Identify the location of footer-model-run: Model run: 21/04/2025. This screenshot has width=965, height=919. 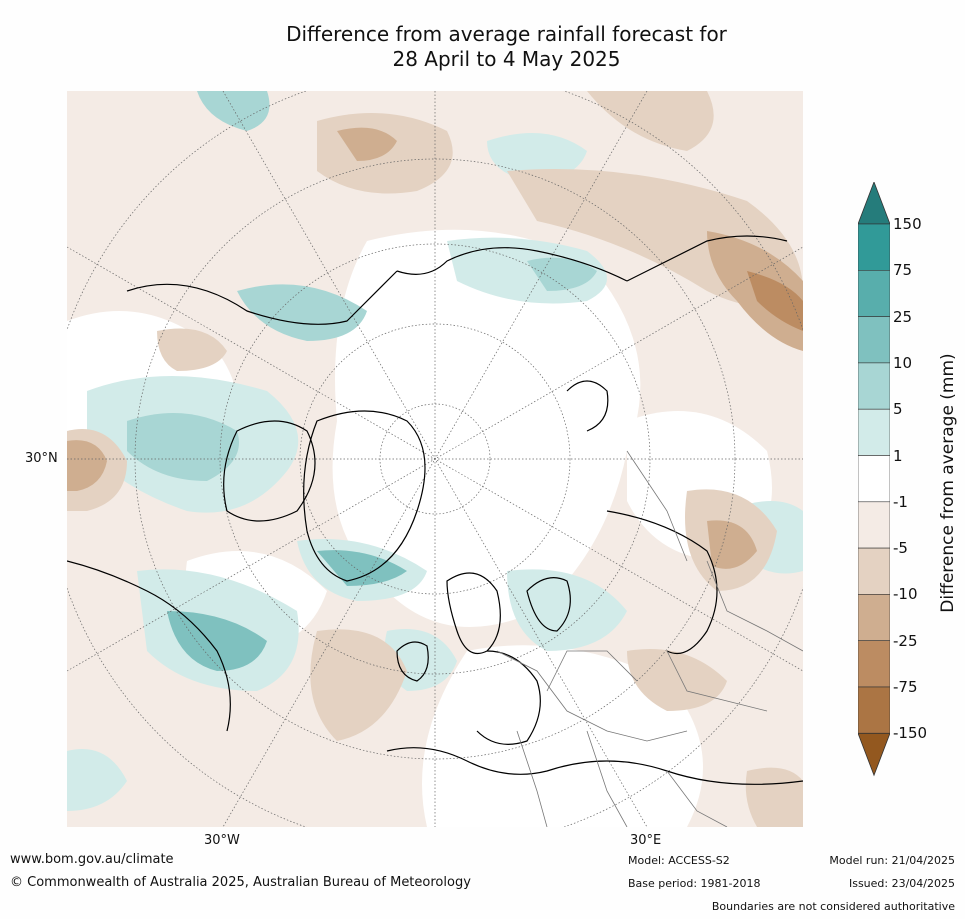
(892, 860).